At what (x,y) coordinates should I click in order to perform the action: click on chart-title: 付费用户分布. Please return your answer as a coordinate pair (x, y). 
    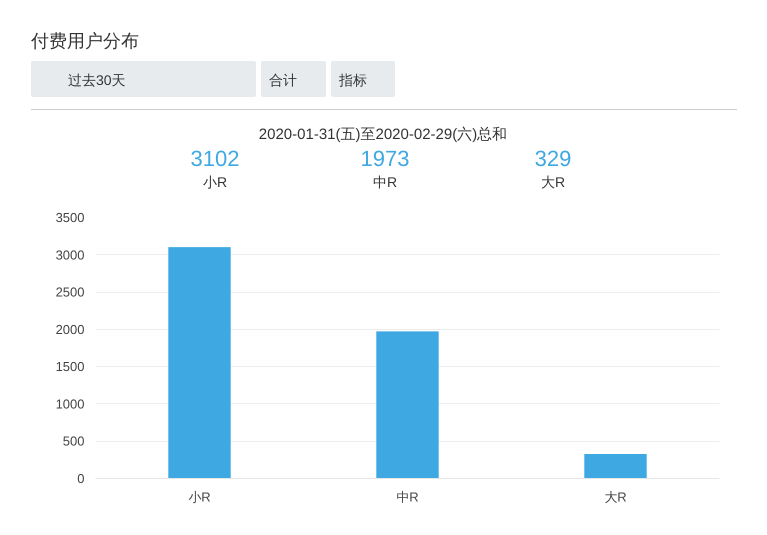
    Looking at the image, I should click on (85, 41).